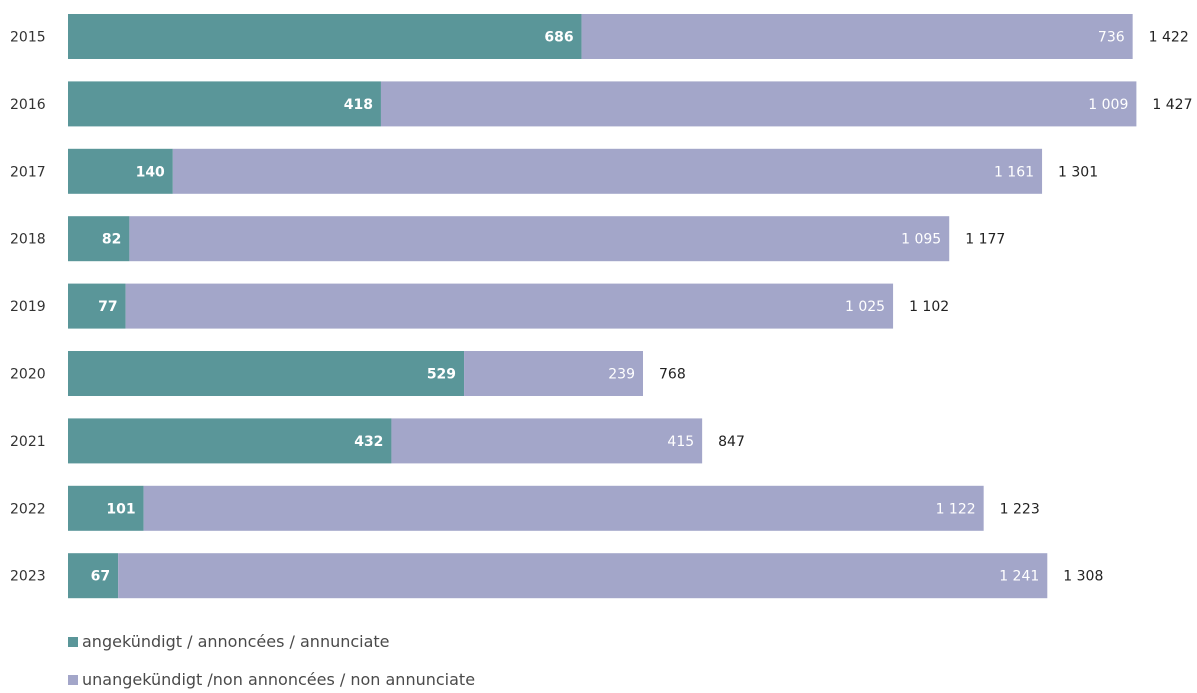 The image size is (1197, 693). What do you see at coordinates (1020, 509) in the screenshot?
I see `total-label: 1 223` at bounding box center [1020, 509].